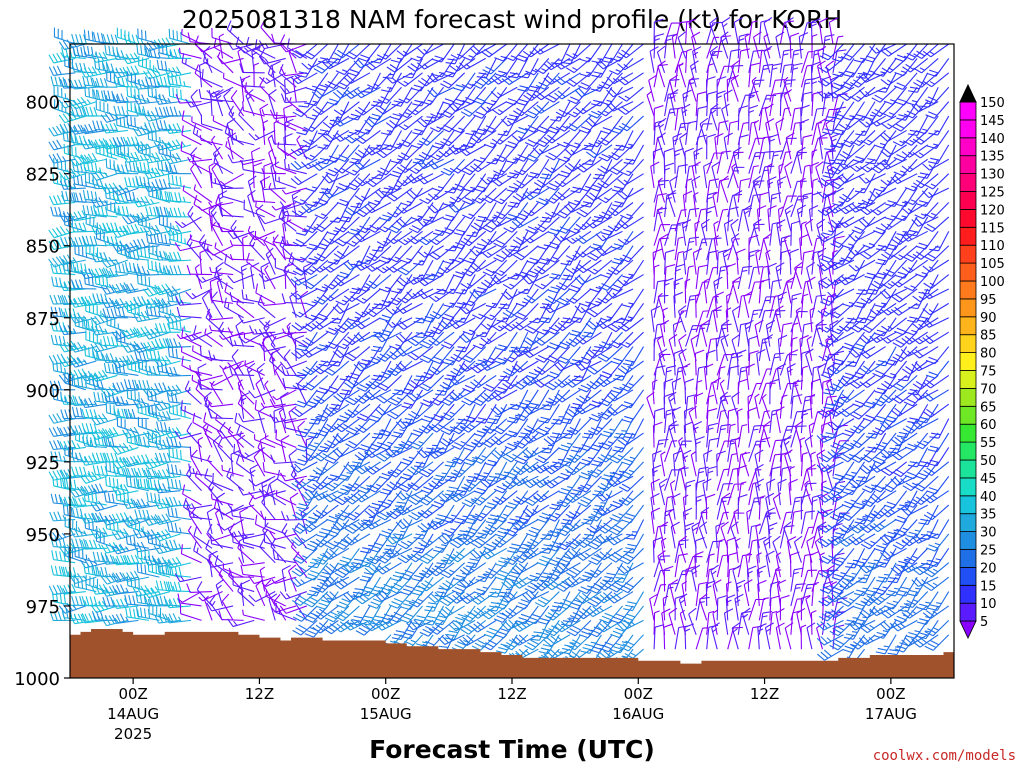 The width and height of the screenshot is (1024, 768). Describe the element at coordinates (988, 515) in the screenshot. I see `colorbar-label: 35` at that location.